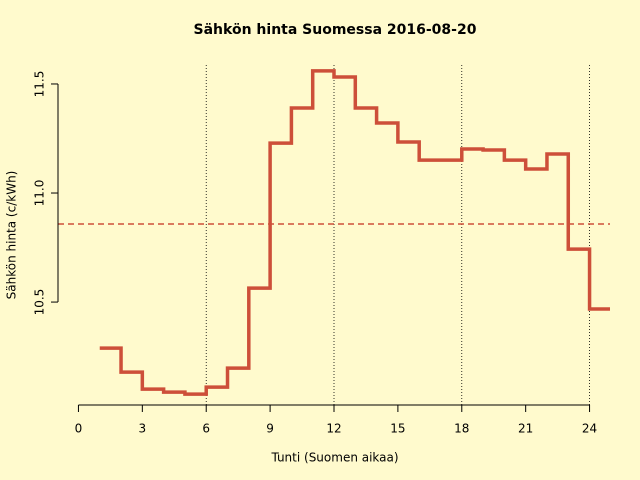 The image size is (640, 480). Describe the element at coordinates (143, 429) in the screenshot. I see `x-tick-label: 3` at that location.